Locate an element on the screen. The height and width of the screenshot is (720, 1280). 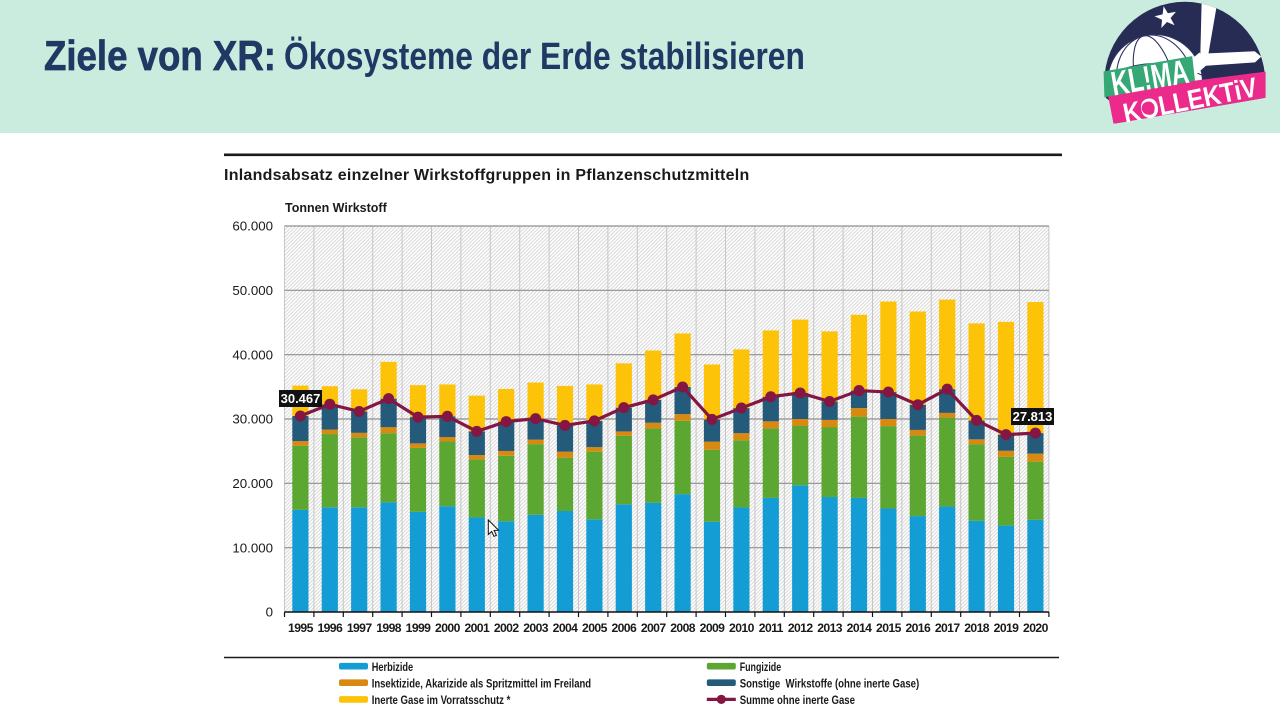
svg-text: 2000 is located at coordinates (448, 628).